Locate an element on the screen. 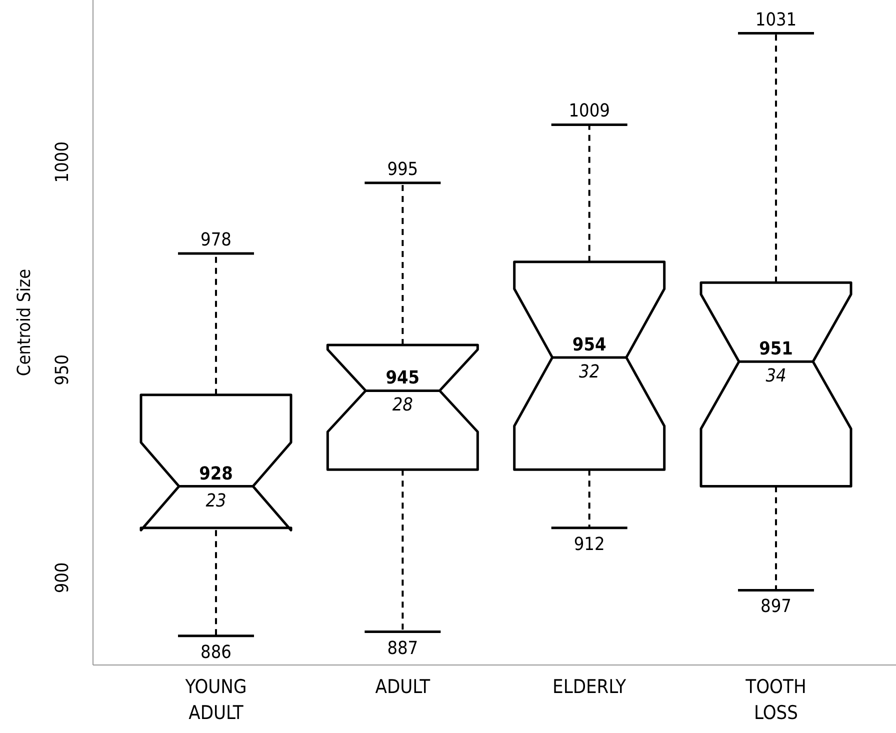  annotation: 954 is located at coordinates (589, 345).